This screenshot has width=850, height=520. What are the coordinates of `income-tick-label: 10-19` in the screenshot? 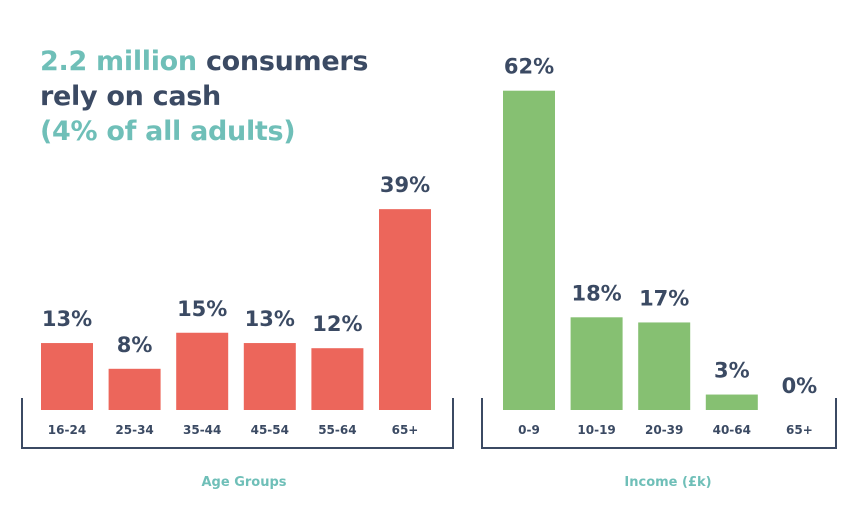 It's located at (596, 430).